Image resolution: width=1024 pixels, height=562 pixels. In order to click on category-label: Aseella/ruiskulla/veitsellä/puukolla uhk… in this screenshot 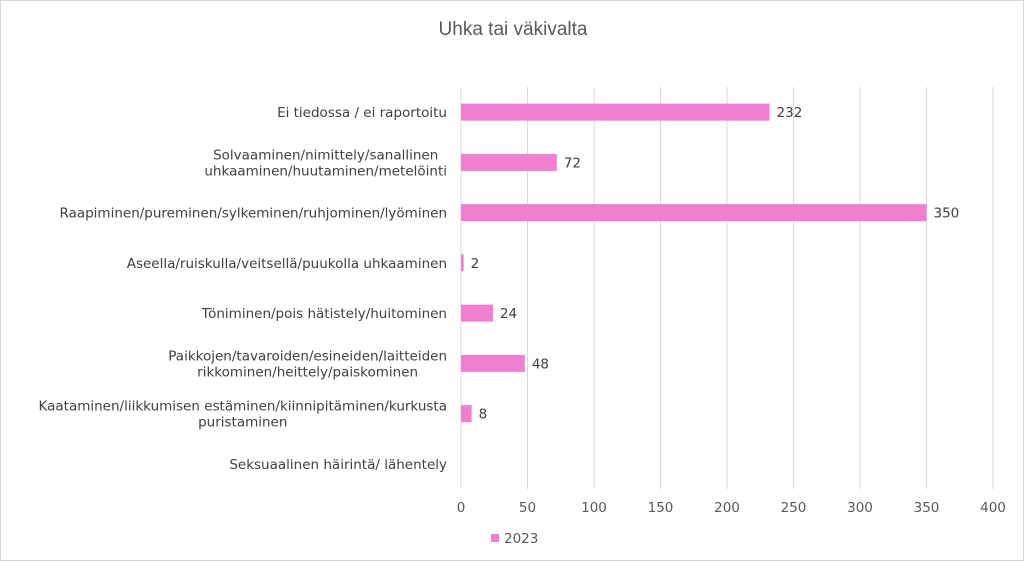, I will do `click(287, 264)`.